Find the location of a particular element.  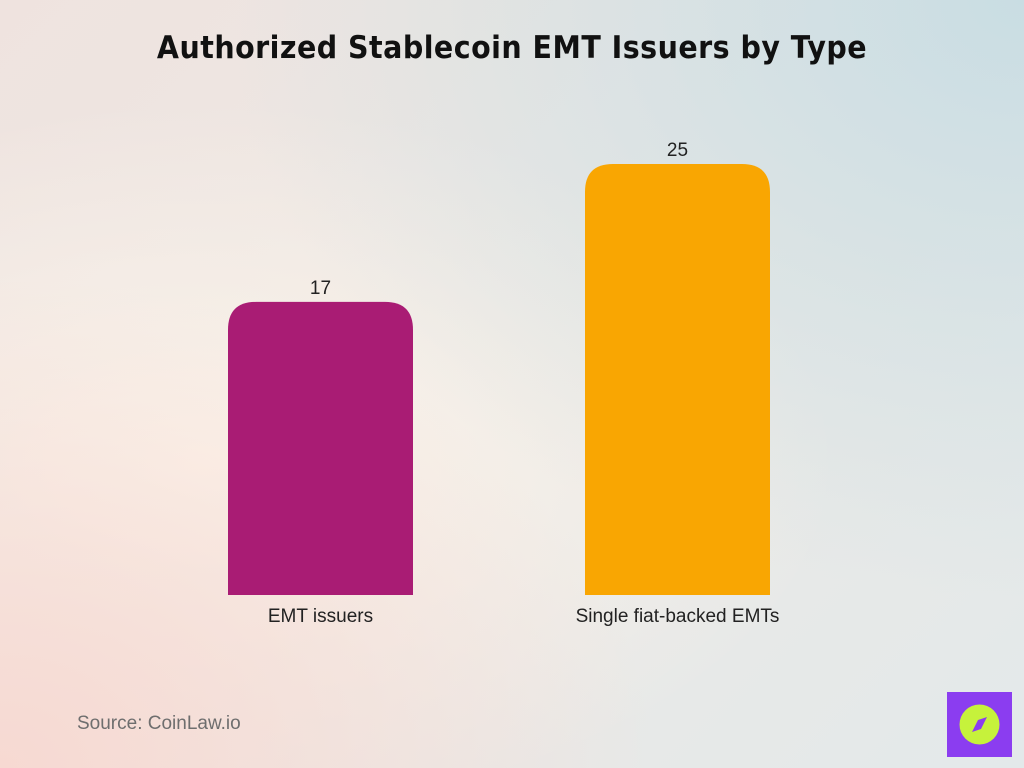

category-label: Single fiat-backed EMTs is located at coordinates (678, 616).